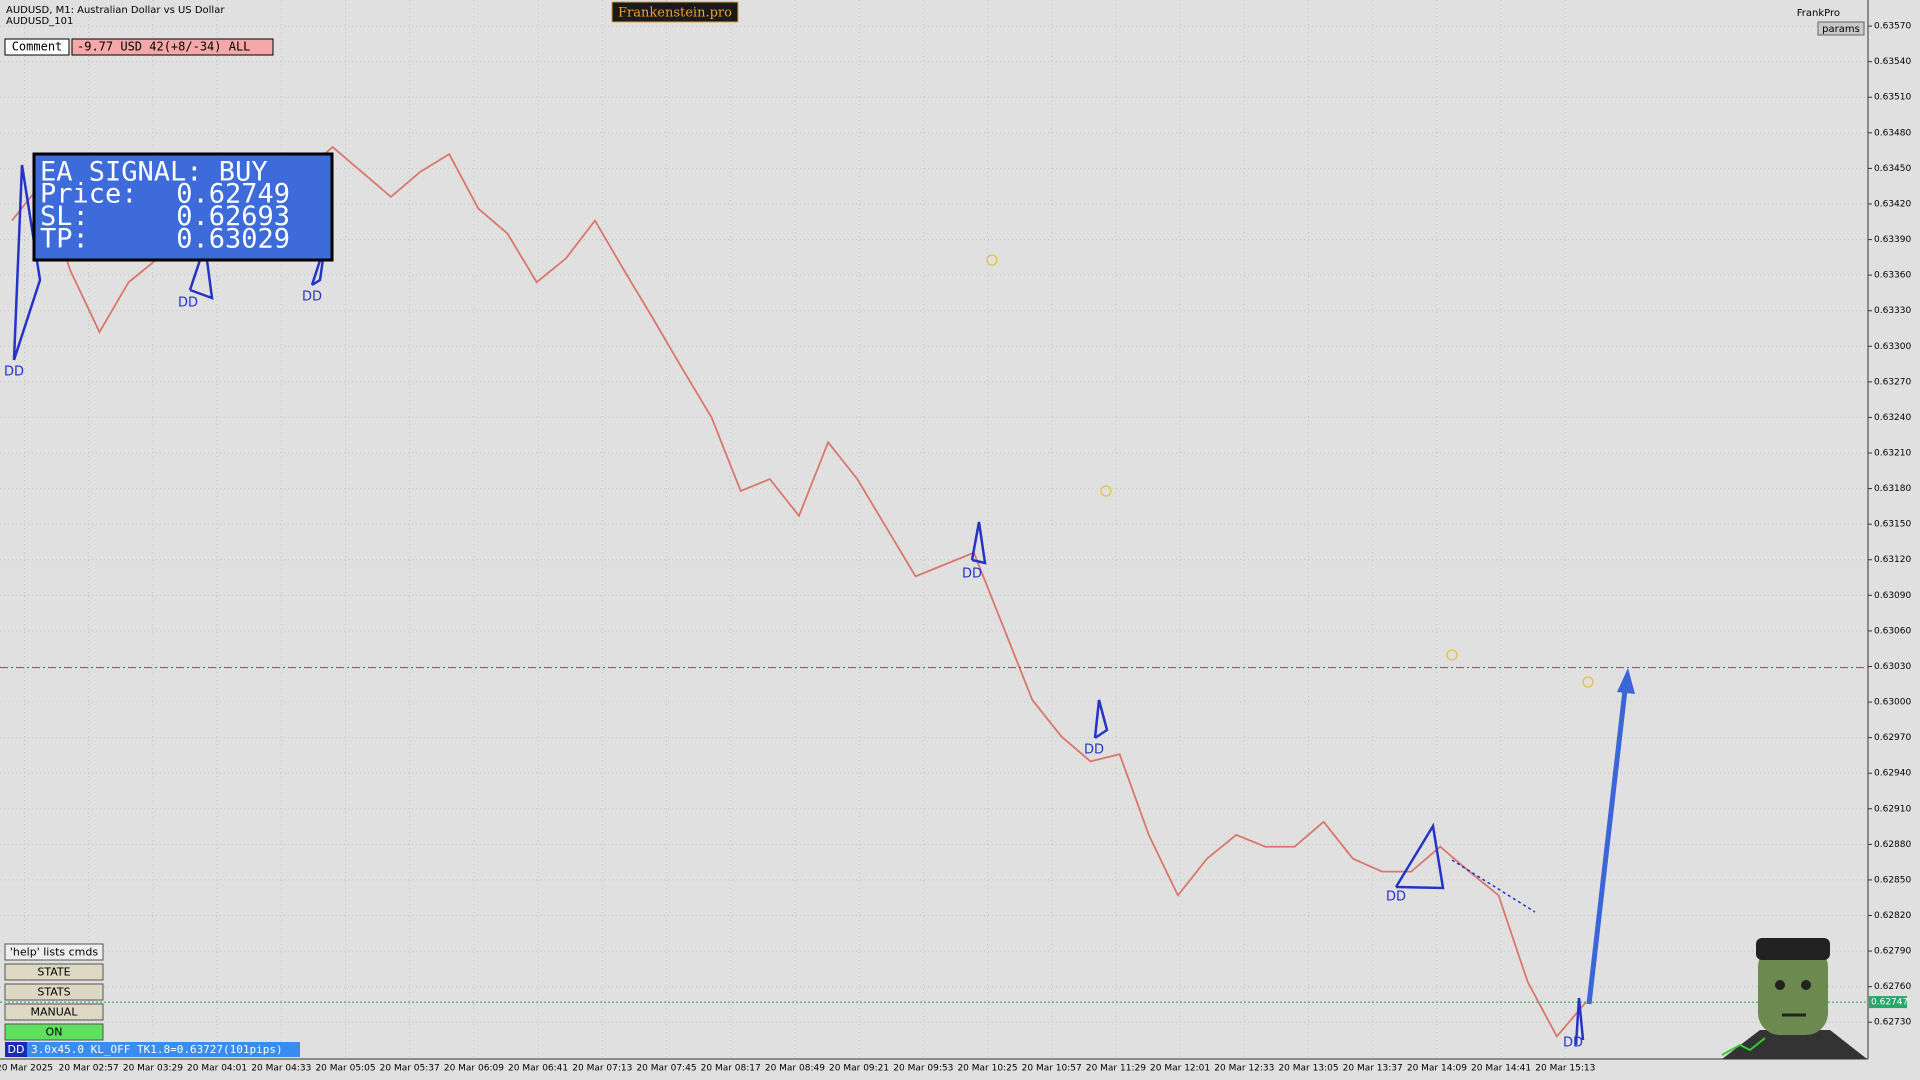  Describe the element at coordinates (281, 1069) in the screenshot. I see `x-tick-label: 20 Mar 04:33` at that location.